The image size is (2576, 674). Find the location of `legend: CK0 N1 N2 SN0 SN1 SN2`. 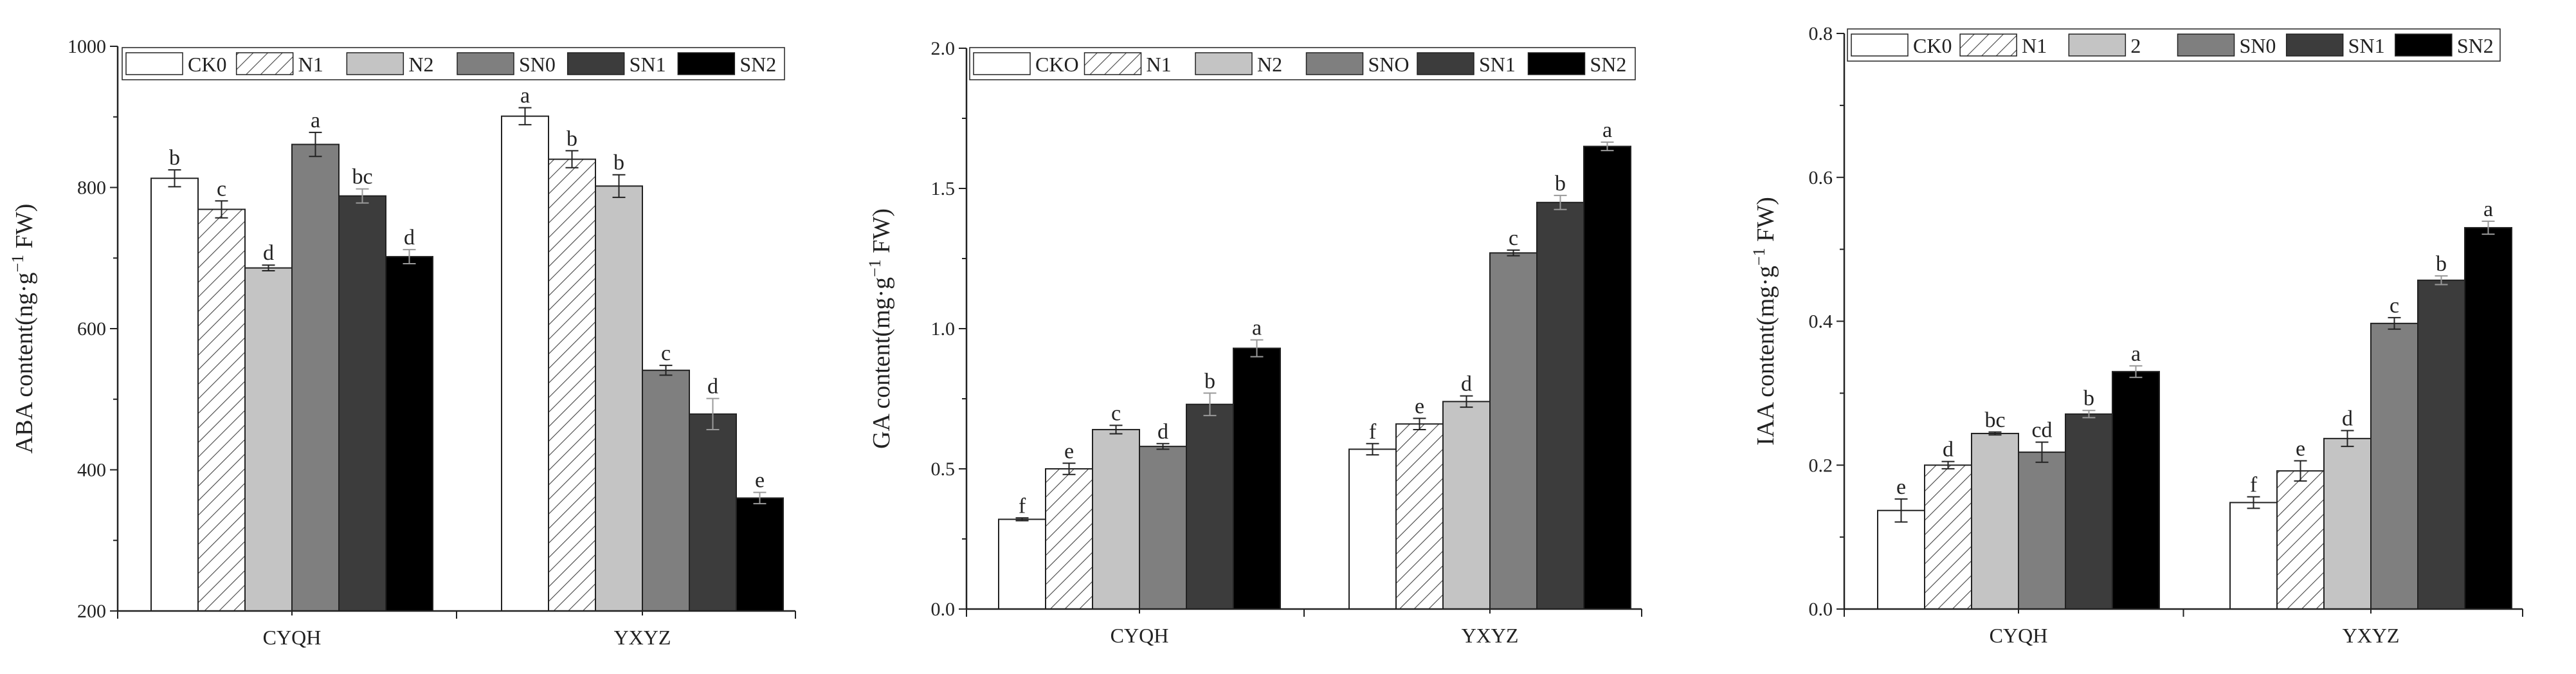

legend: CK0 N1 N2 SN0 SN1 SN2 is located at coordinates (453, 64).